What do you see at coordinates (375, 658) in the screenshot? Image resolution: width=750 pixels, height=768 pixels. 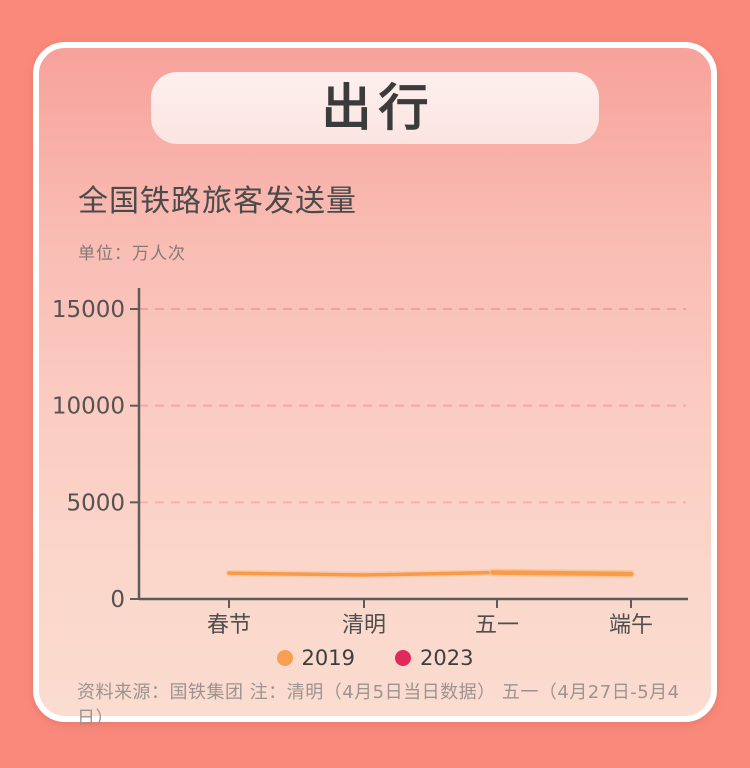 I see `chart-legend: 2019 2023` at bounding box center [375, 658].